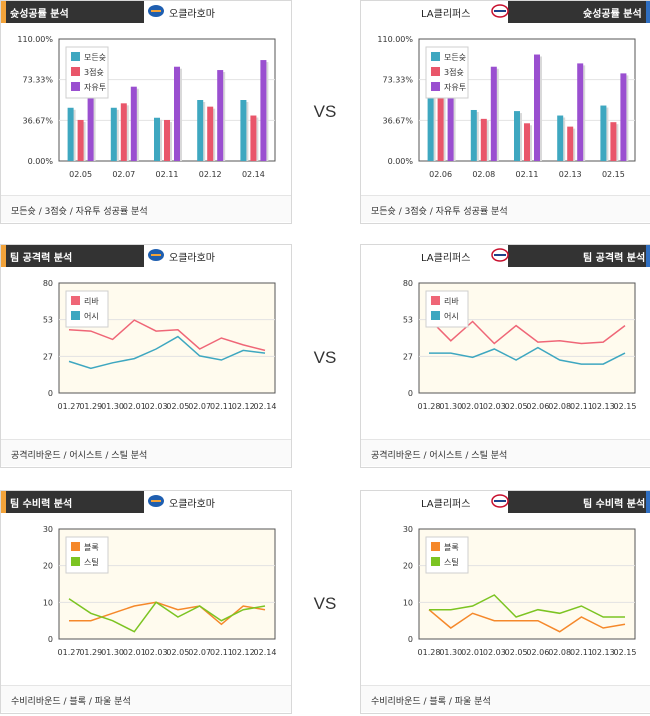 The image size is (650, 716). Describe the element at coordinates (69, 652) in the screenshot. I see `x-tick-label: 01.27` at that location.